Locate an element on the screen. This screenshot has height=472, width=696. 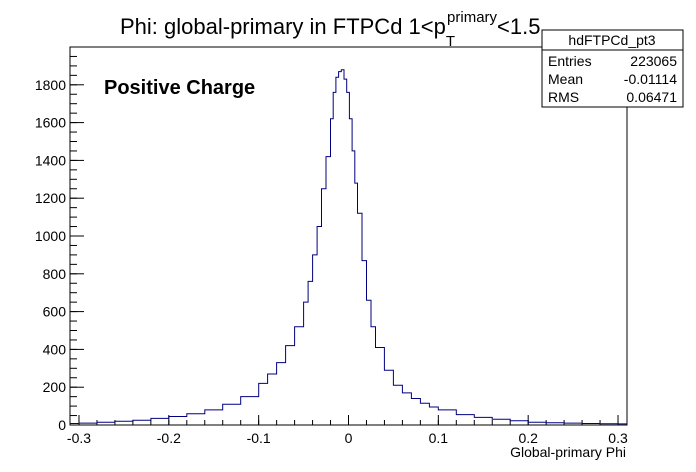
stats-box-frame is located at coordinates (612, 68).